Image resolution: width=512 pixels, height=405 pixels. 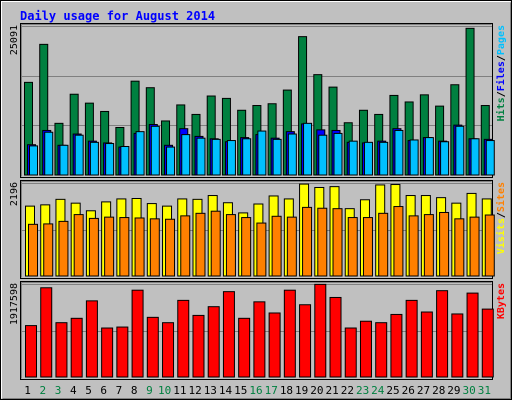 I want to click on x-tick-label-3: 3, so click(x=58, y=390).